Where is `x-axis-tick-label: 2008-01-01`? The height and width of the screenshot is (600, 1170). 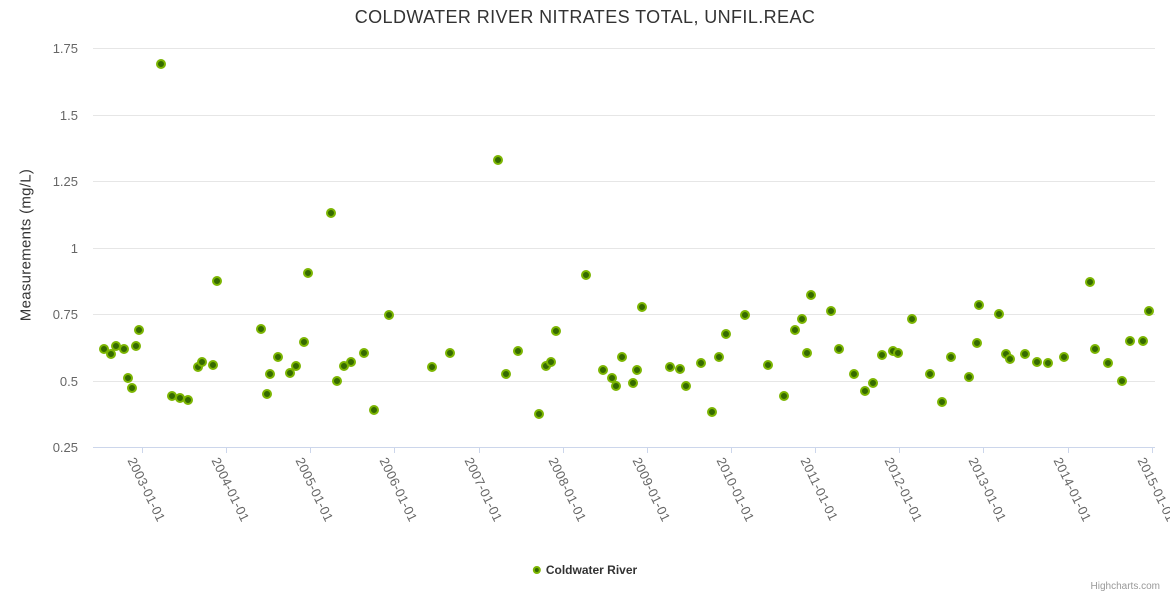
x-axis-tick-label: 2008-01-01 is located at coordinates (567, 490).